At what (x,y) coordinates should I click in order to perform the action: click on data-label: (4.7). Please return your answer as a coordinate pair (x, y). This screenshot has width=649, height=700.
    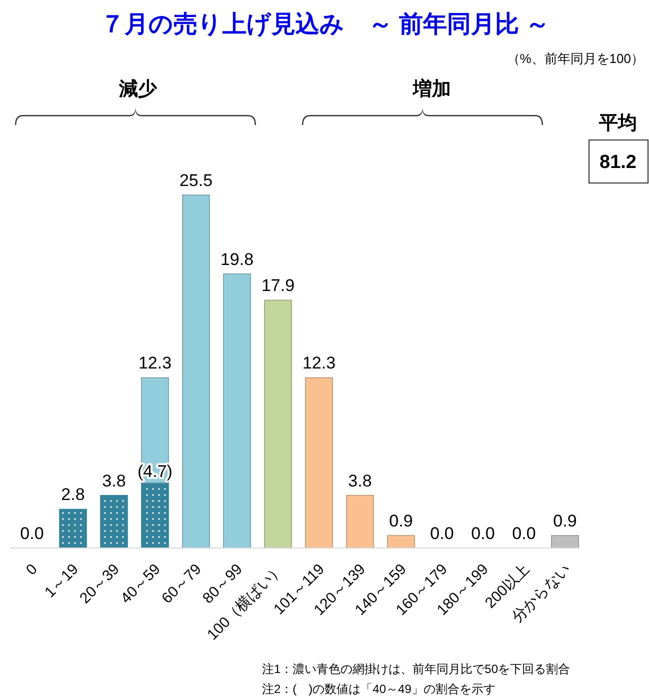
    Looking at the image, I should click on (155, 471).